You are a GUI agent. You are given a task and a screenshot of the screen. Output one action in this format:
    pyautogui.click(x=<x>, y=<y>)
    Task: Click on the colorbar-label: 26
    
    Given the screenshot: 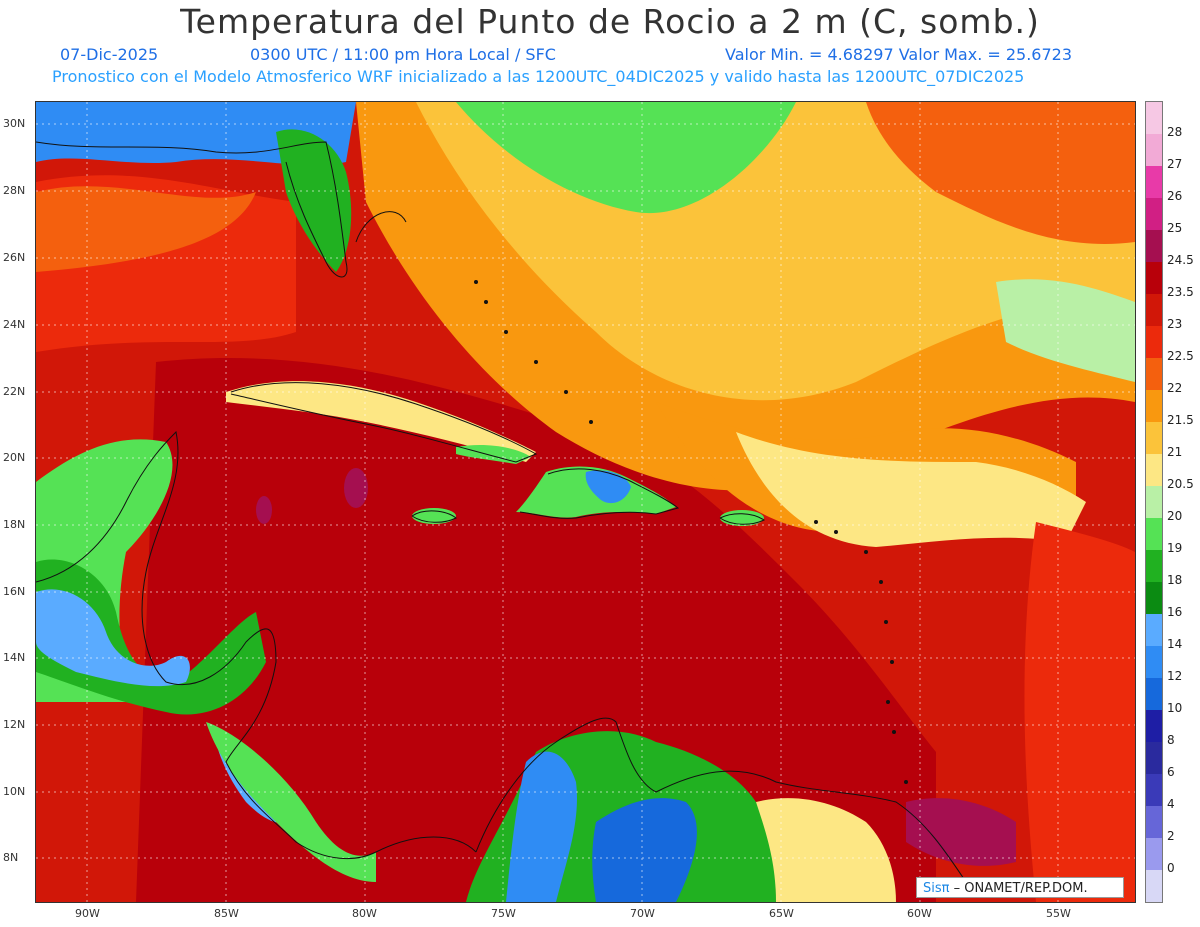 What is the action you would take?
    pyautogui.click(x=1175, y=196)
    